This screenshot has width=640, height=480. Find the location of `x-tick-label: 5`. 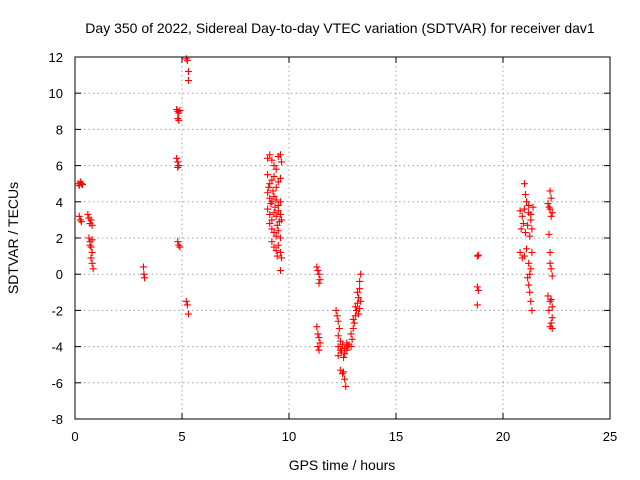

x-tick-label: 5 is located at coordinates (181, 436).